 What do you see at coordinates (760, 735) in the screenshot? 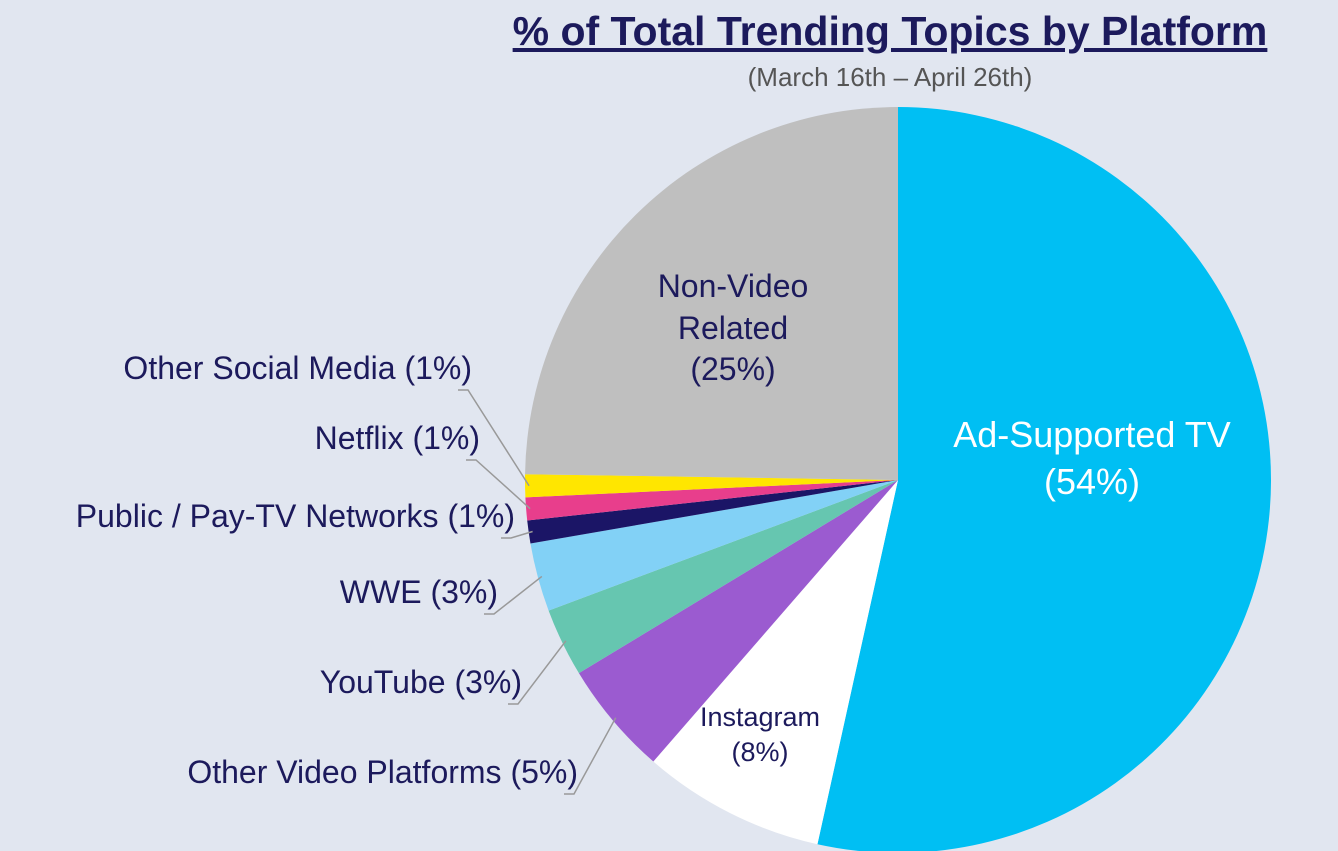
I see `slice-label: Instagram (8%)` at bounding box center [760, 735].